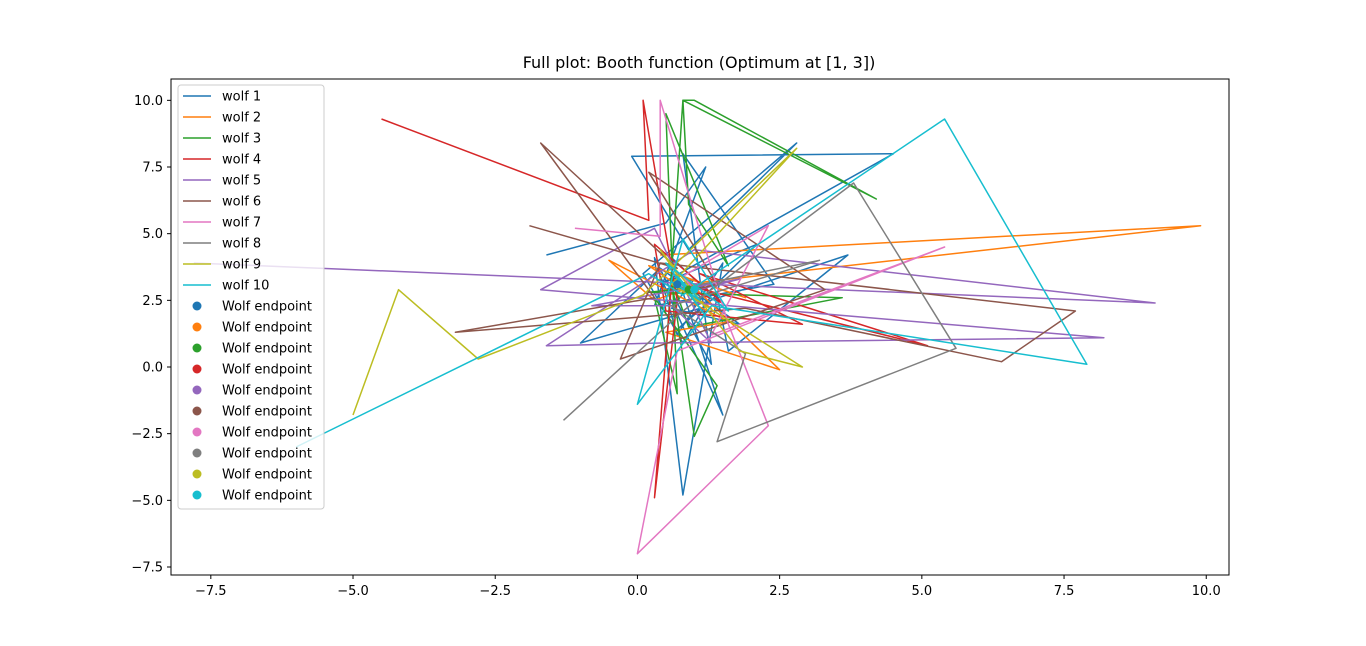 The height and width of the screenshot is (646, 1366). What do you see at coordinates (152, 301) in the screenshot?
I see `y-tick-label: 2.5` at bounding box center [152, 301].